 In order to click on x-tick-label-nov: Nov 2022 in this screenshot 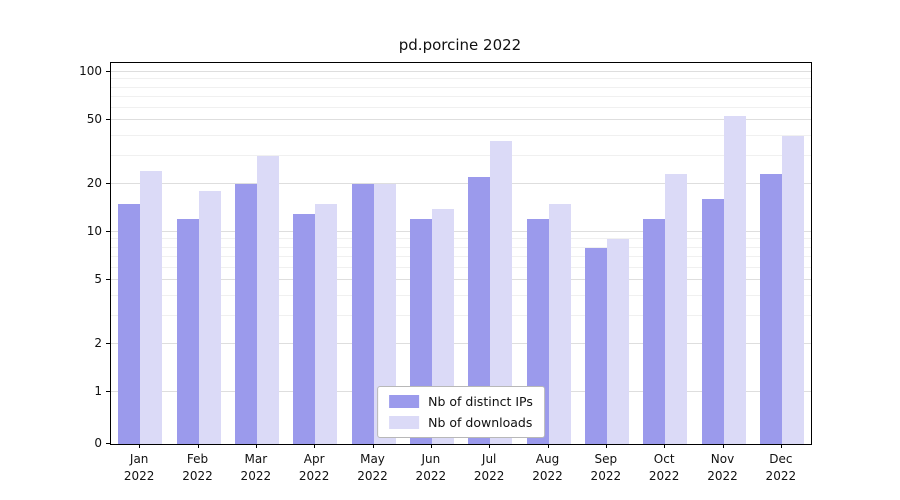, I will do `click(722, 468)`.